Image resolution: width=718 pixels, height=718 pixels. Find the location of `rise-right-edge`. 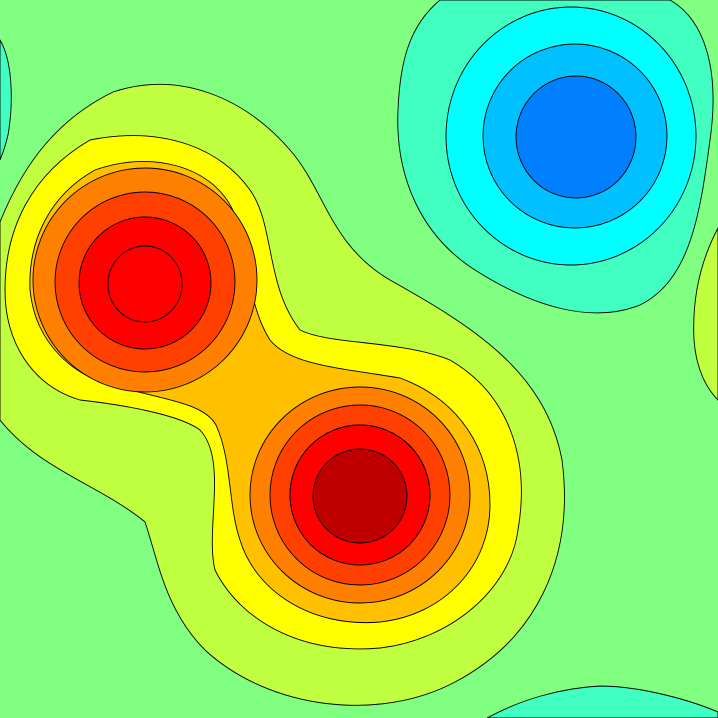

rise-right-edge is located at coordinates (705, 314).